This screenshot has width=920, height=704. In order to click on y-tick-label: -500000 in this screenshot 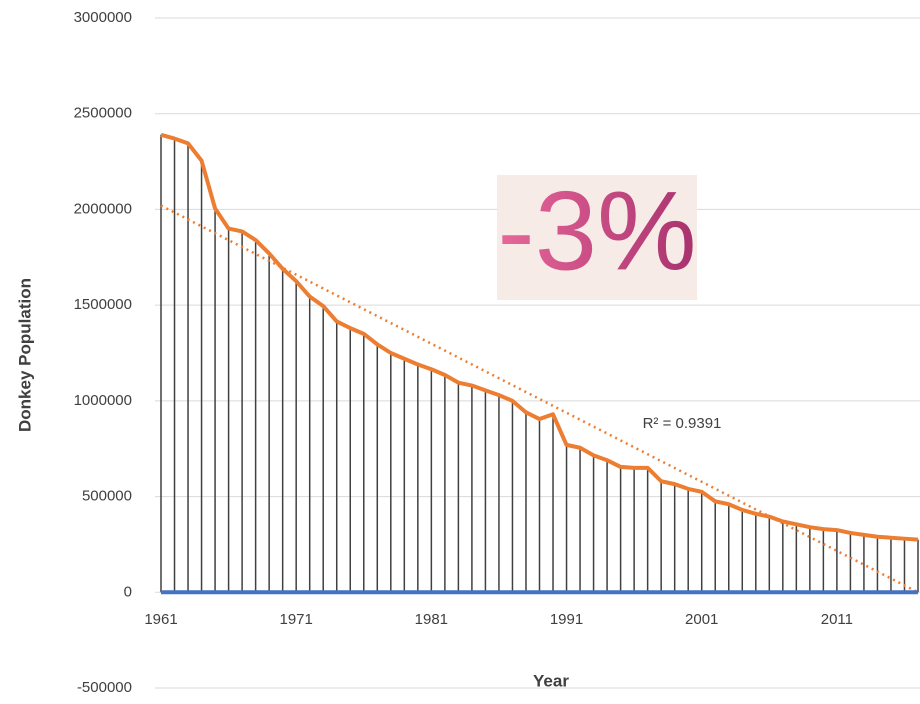, I will do `click(104, 687)`.